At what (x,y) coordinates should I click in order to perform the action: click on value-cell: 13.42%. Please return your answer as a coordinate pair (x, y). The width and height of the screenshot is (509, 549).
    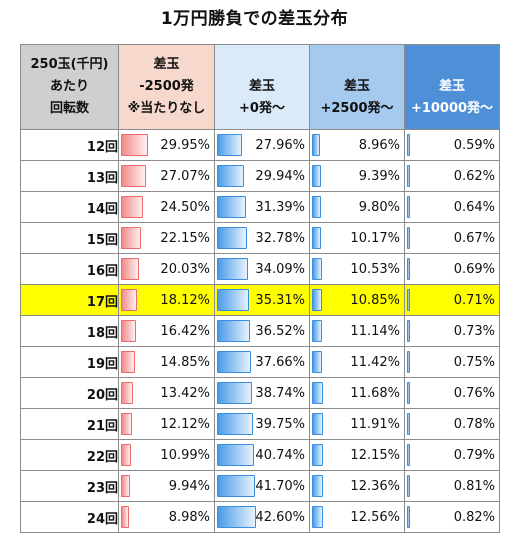
    Looking at the image, I should click on (166, 393).